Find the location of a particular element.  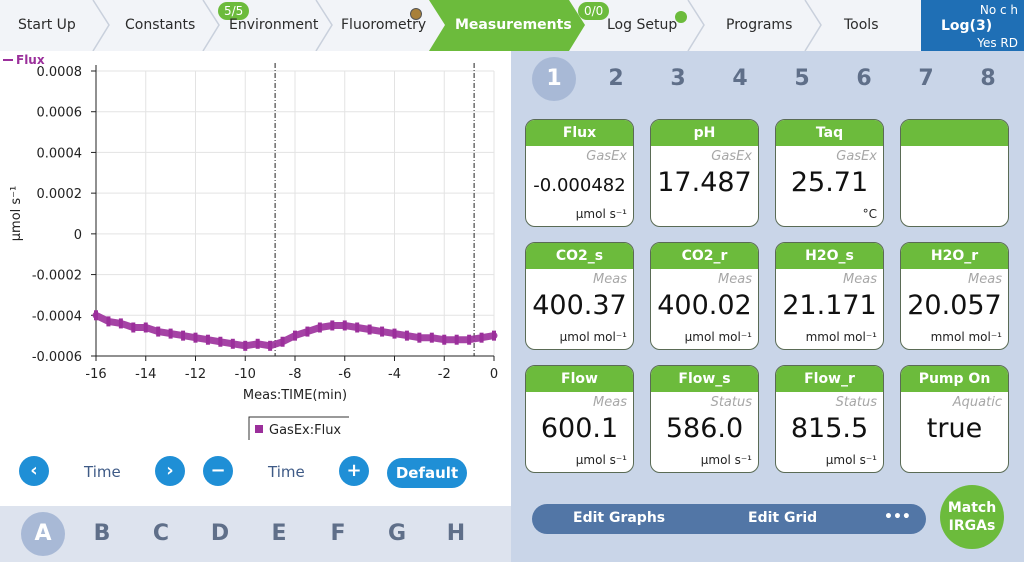

tile-title: Pump On is located at coordinates (954, 379).